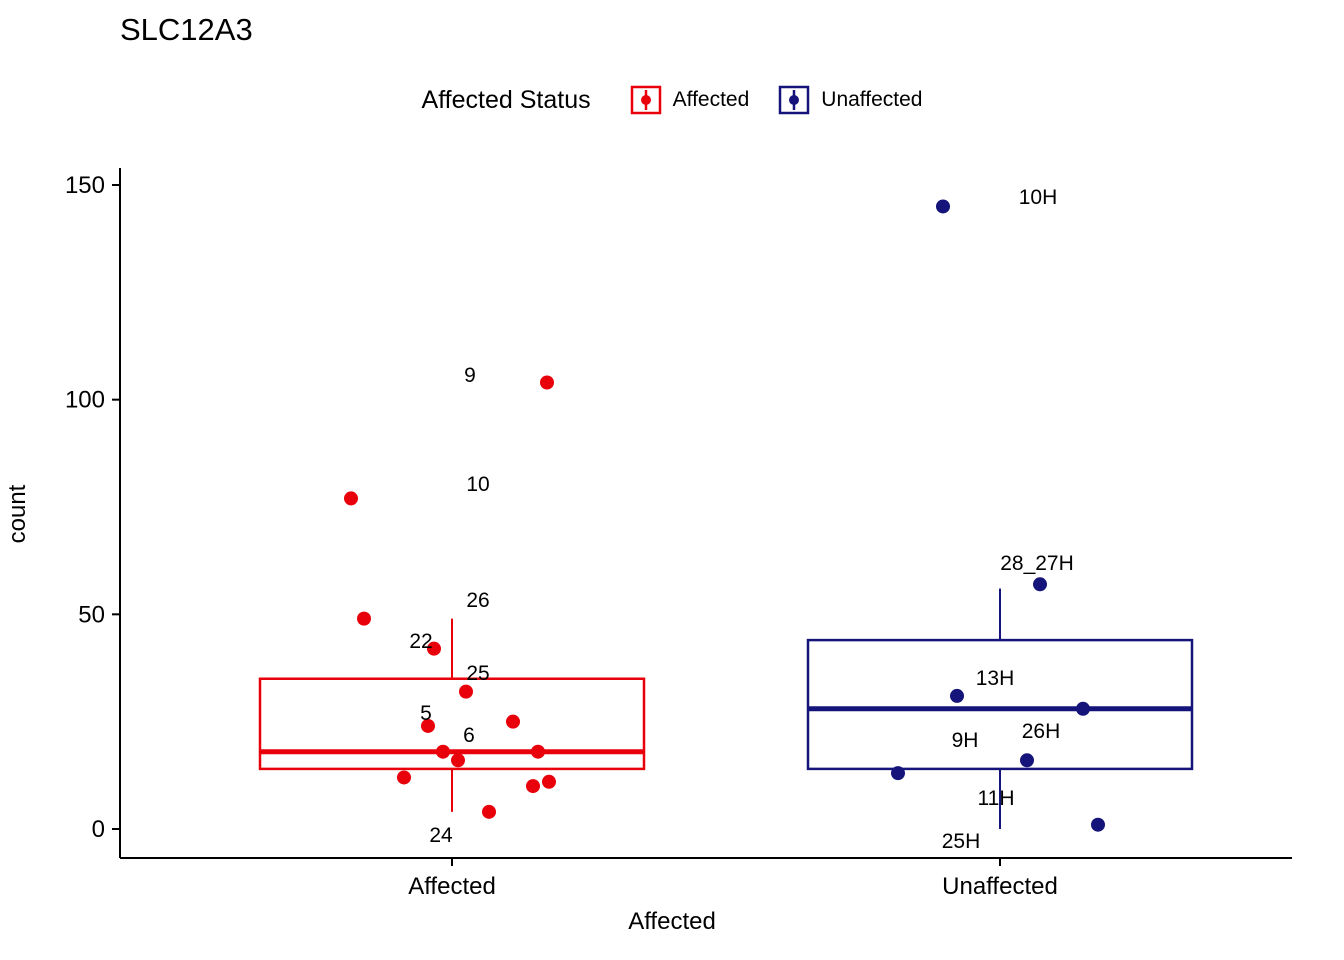 The height and width of the screenshot is (960, 1344). What do you see at coordinates (1037, 563) in the screenshot?
I see `point-label: 28_27H` at bounding box center [1037, 563].